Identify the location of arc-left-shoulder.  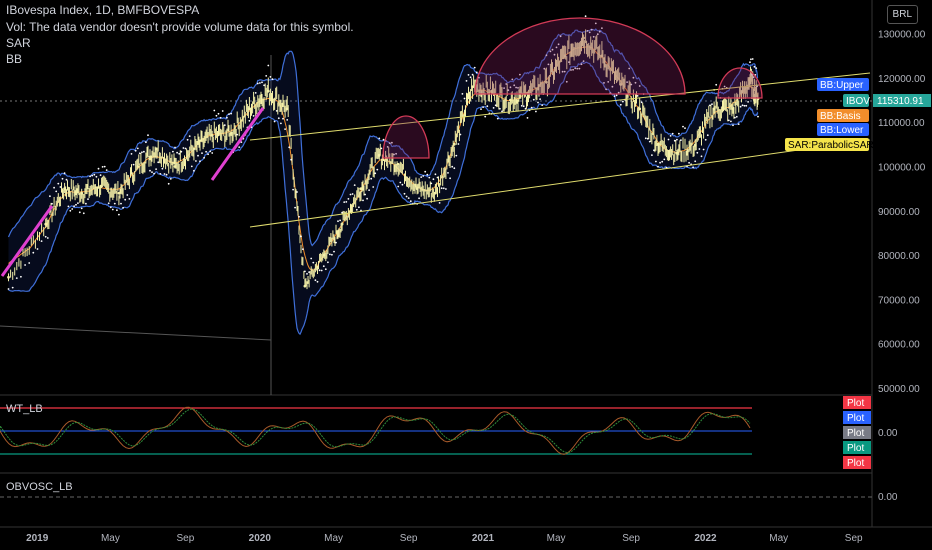
(406, 137).